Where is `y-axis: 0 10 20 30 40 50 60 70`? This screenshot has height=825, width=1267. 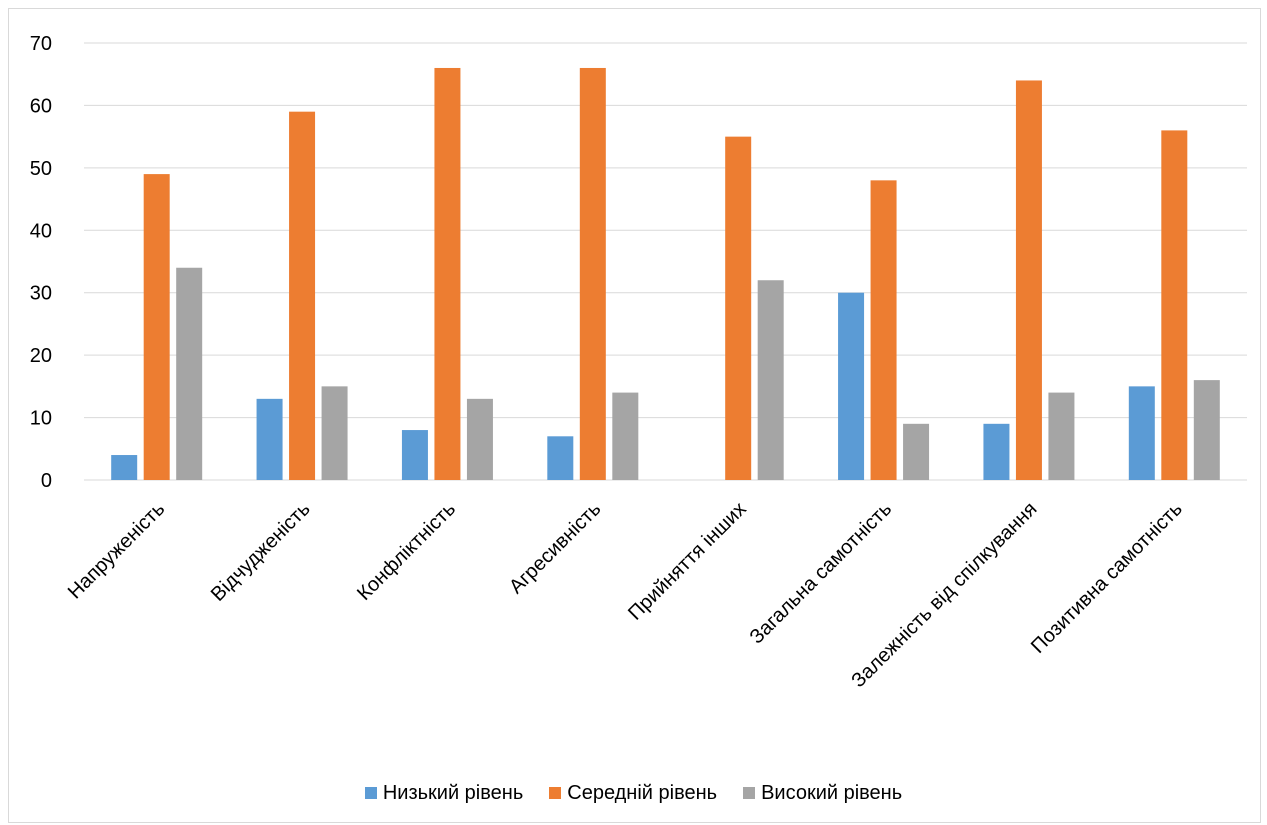
y-axis: 0 10 20 30 40 50 60 70 is located at coordinates (41, 262).